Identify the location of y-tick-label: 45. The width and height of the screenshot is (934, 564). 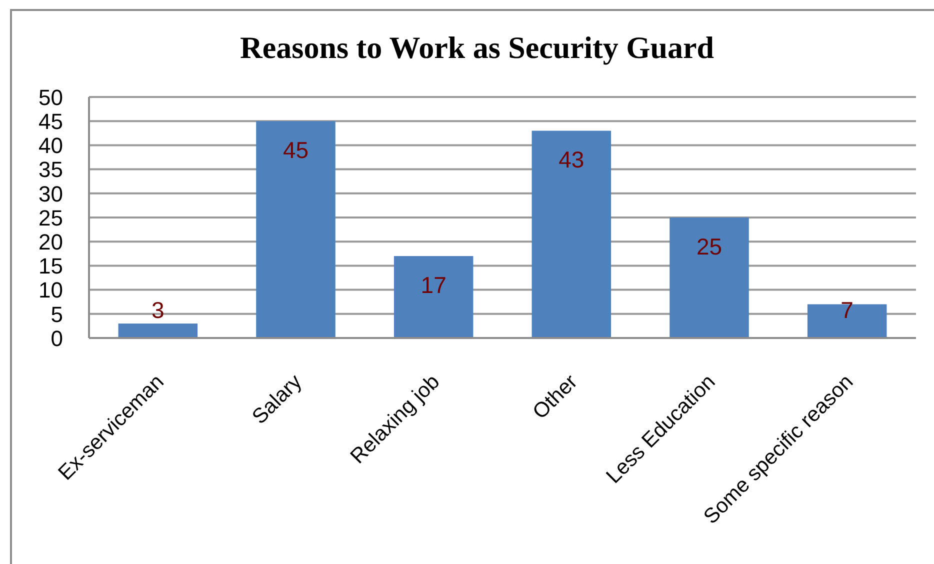
(50, 121).